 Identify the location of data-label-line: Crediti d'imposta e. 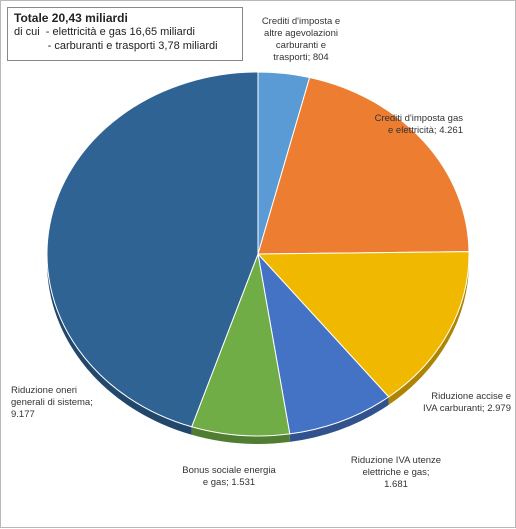
(301, 21).